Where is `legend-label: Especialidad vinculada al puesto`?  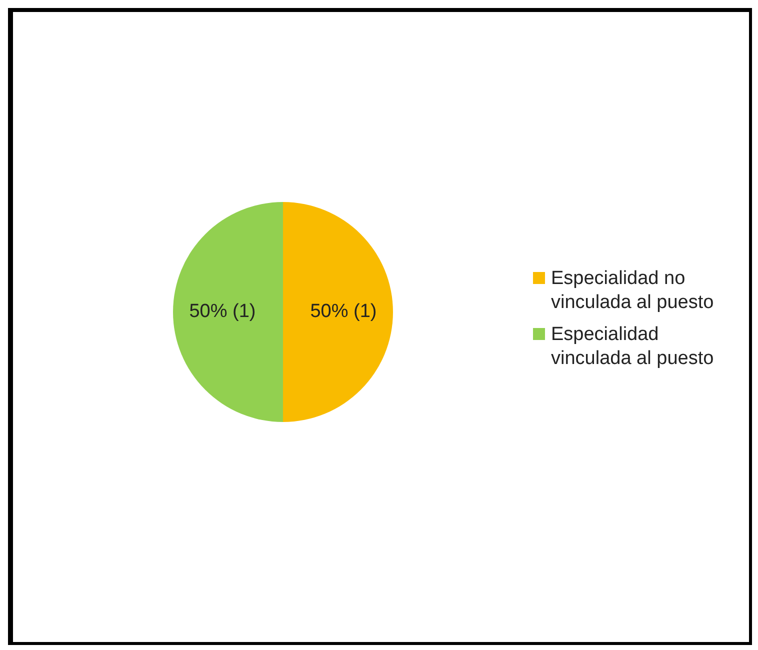 legend-label: Especialidad vinculada al puesto is located at coordinates (633, 347).